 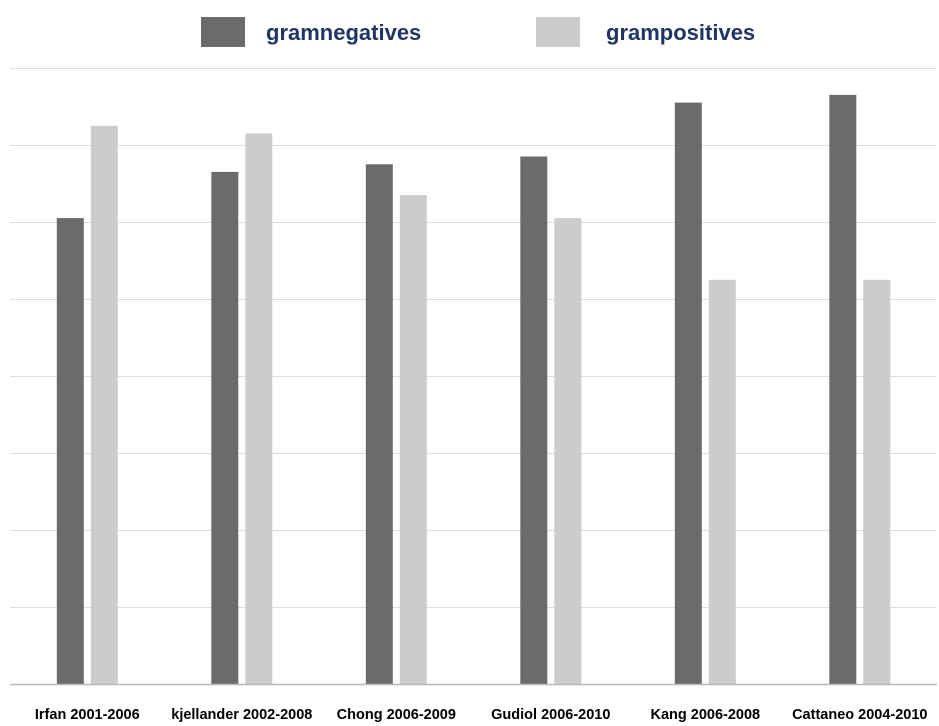 I want to click on x-tick-label: Kang 2006-2008, so click(x=705, y=715).